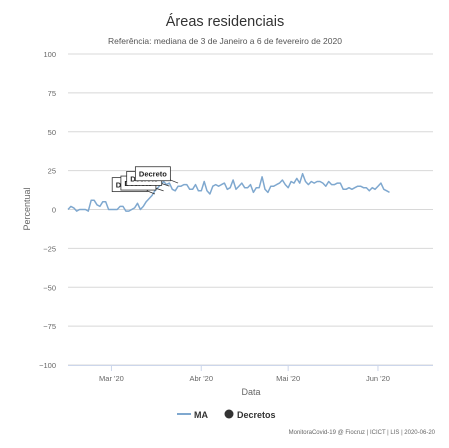 This screenshot has height=448, width=449. Describe the element at coordinates (49, 287) in the screenshot. I see `y-tick-label: −50` at that location.